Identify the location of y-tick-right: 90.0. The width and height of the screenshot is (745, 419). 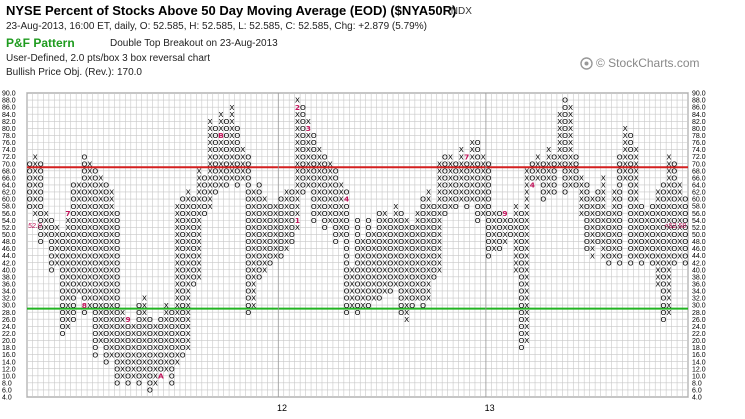
(699, 94).